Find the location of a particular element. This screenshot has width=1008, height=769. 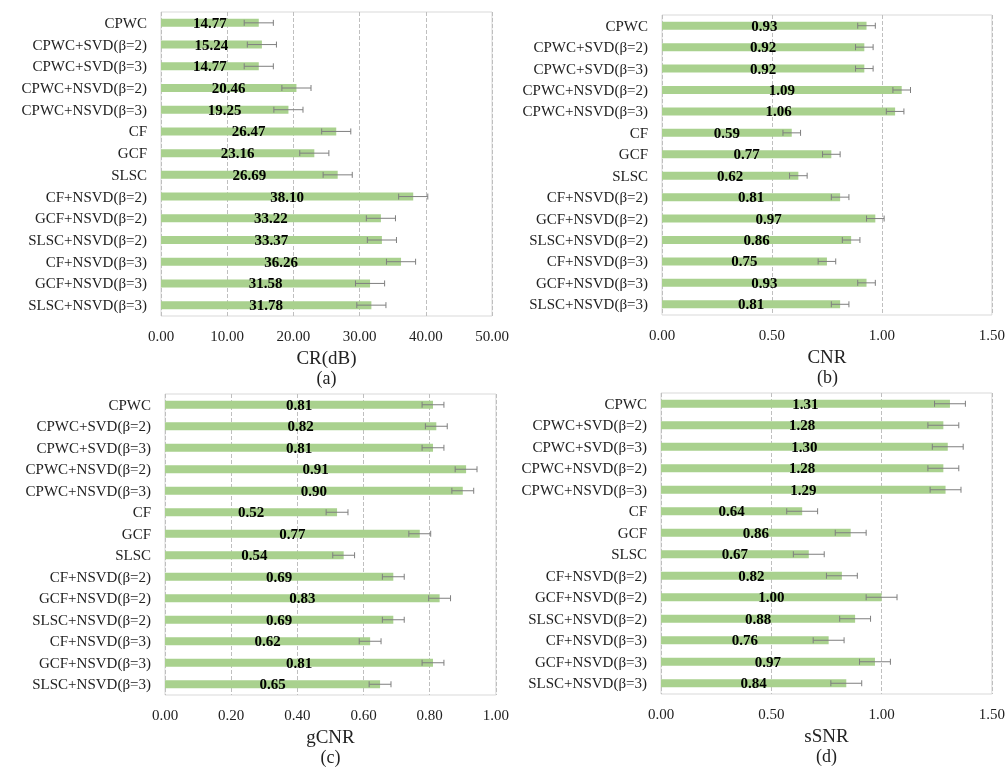

data-label: 0.77 is located at coordinates (293, 533).